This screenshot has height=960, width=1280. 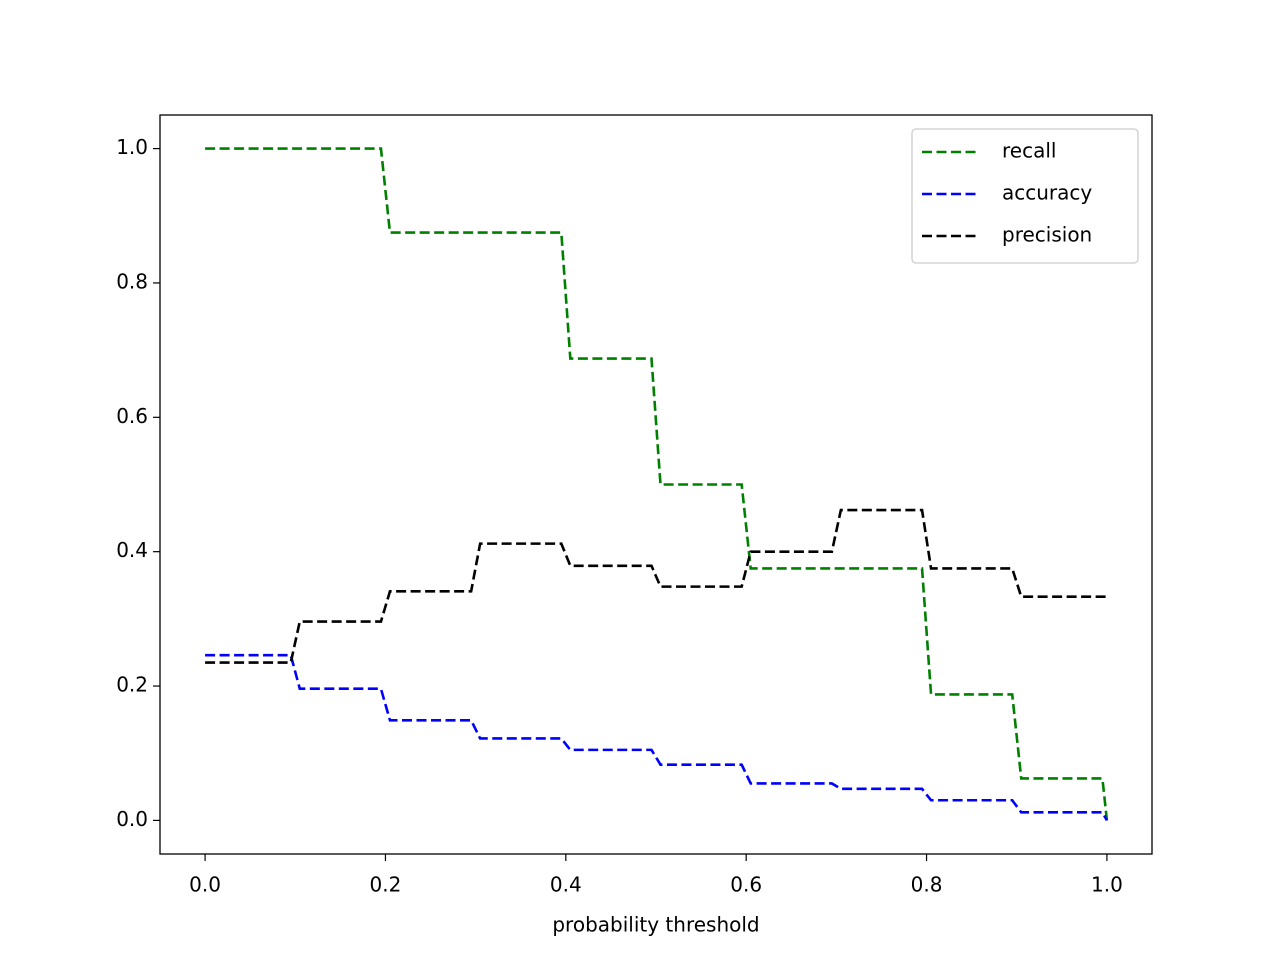 I want to click on legend-label: recall, so click(x=1029, y=151).